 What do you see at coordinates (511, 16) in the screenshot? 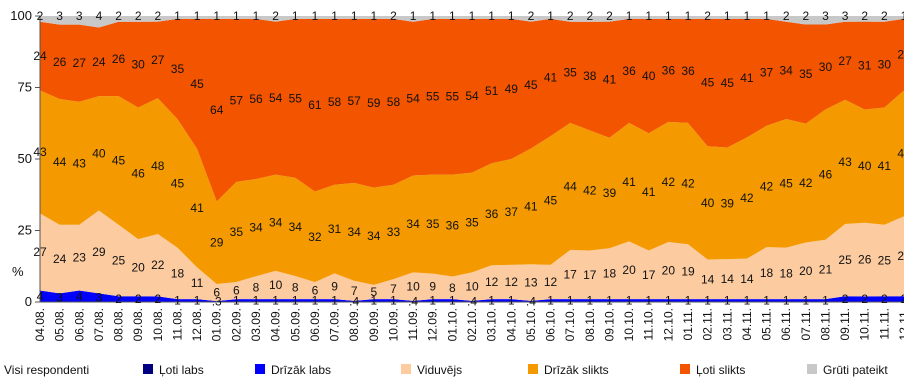
I see `value-label-gruti-pateikt-24: 1` at bounding box center [511, 16].